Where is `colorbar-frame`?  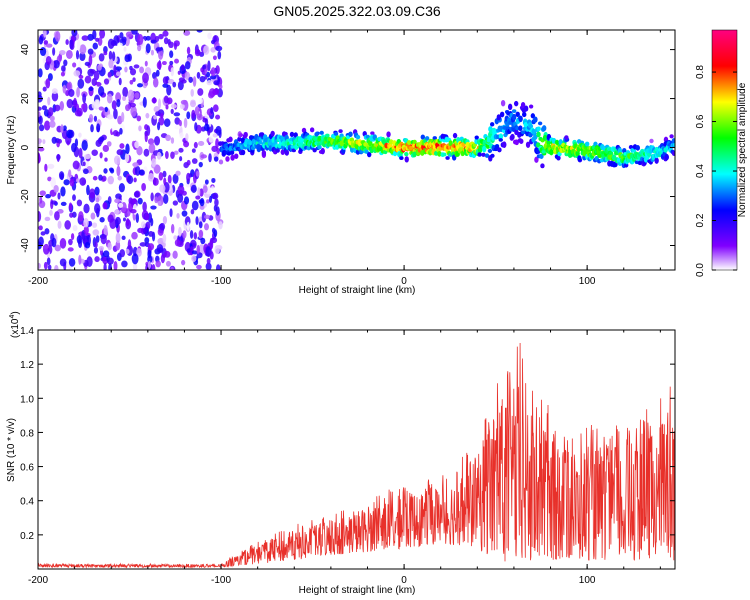
colorbar-frame is located at coordinates (724, 150).